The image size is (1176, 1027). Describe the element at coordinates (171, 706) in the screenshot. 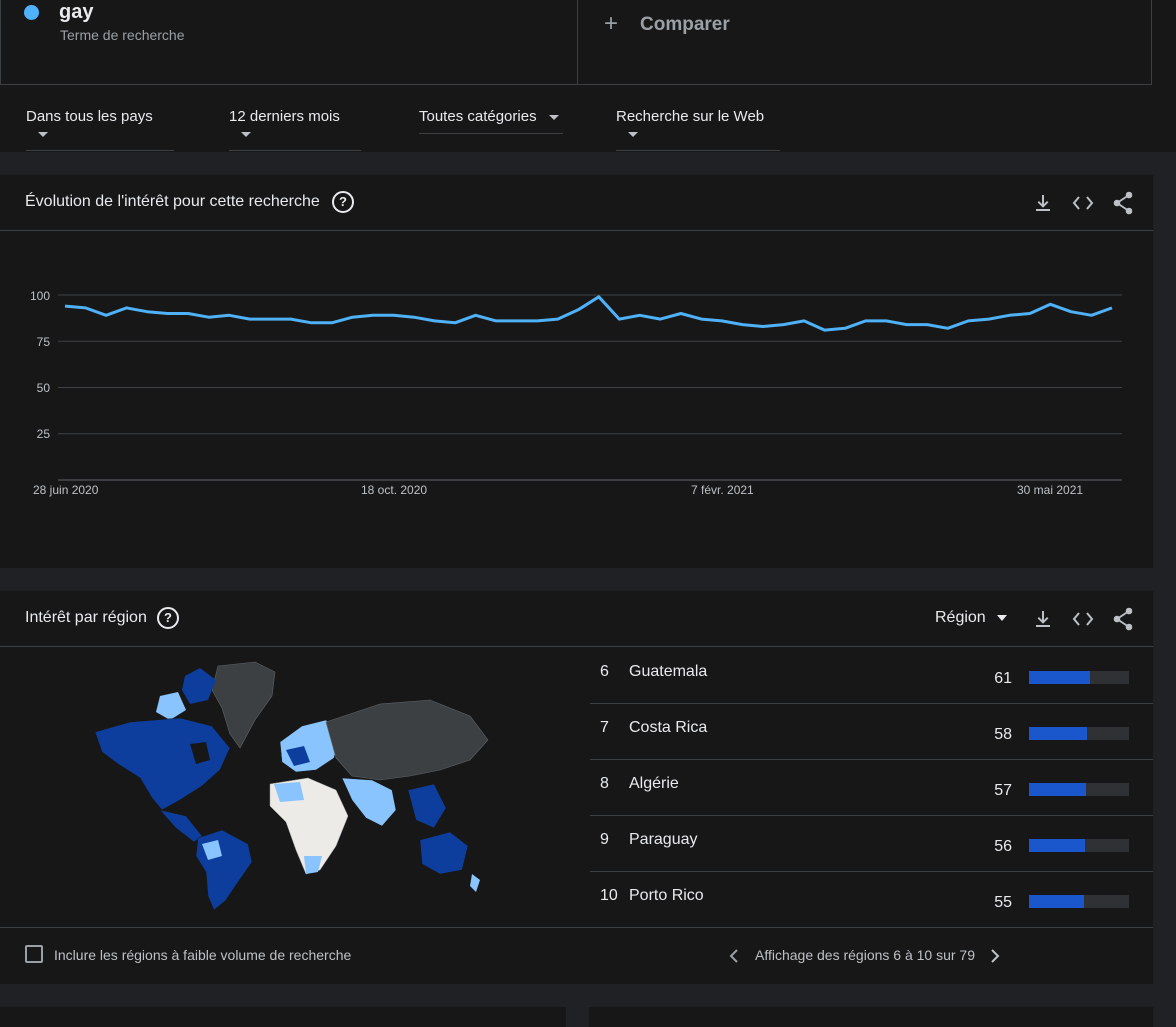

I see `map-region-arctic-islands` at that location.